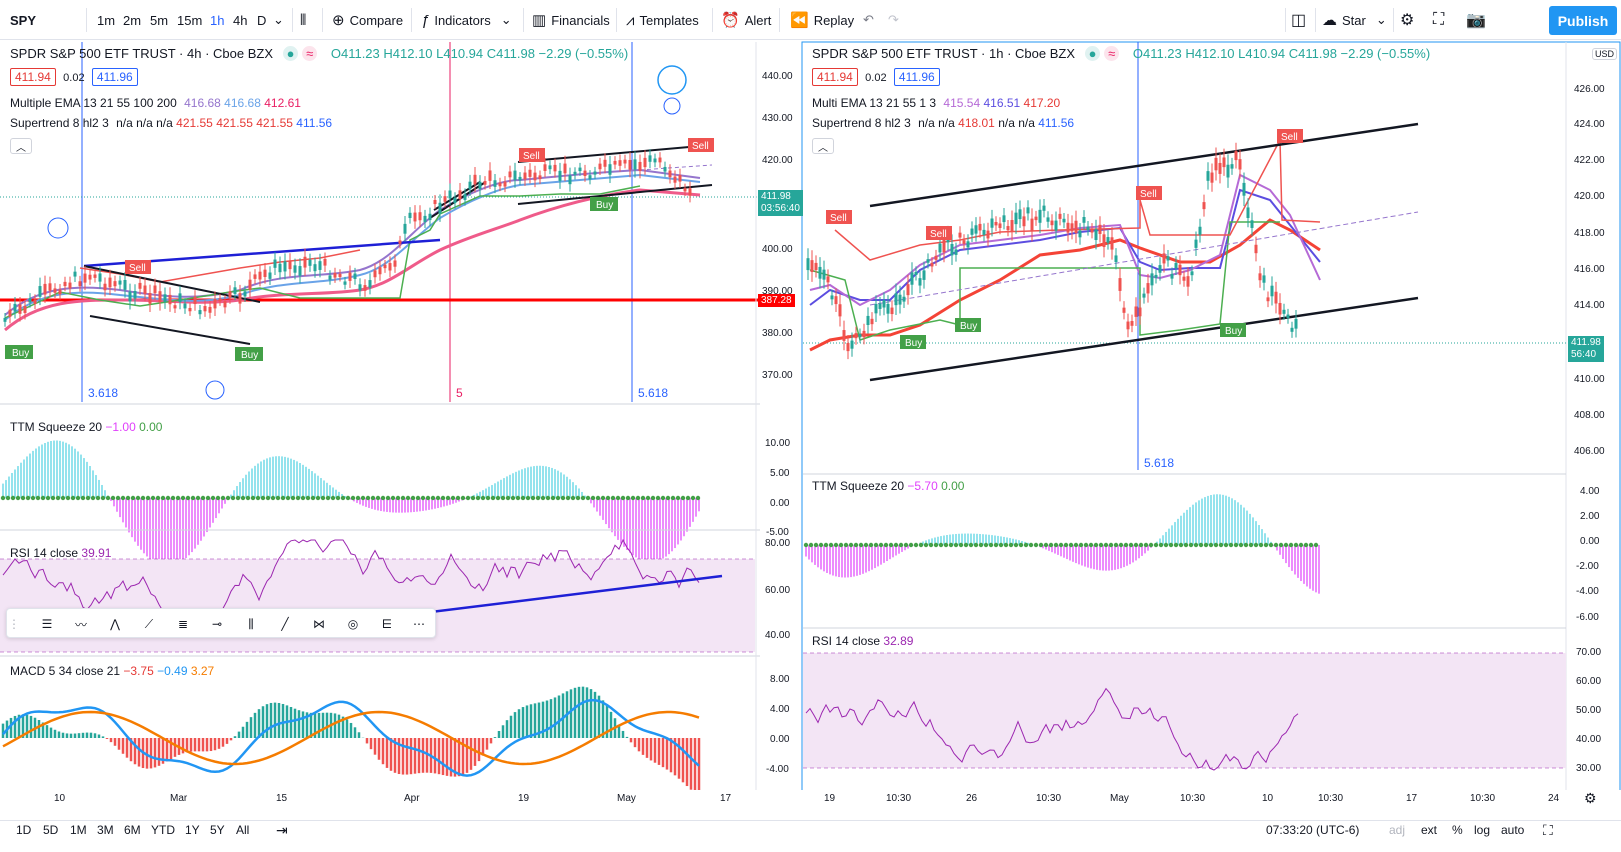 This screenshot has width=1621, height=852. Describe the element at coordinates (419, 624) in the screenshot. I see `date-range-icon: ⋯` at that location.